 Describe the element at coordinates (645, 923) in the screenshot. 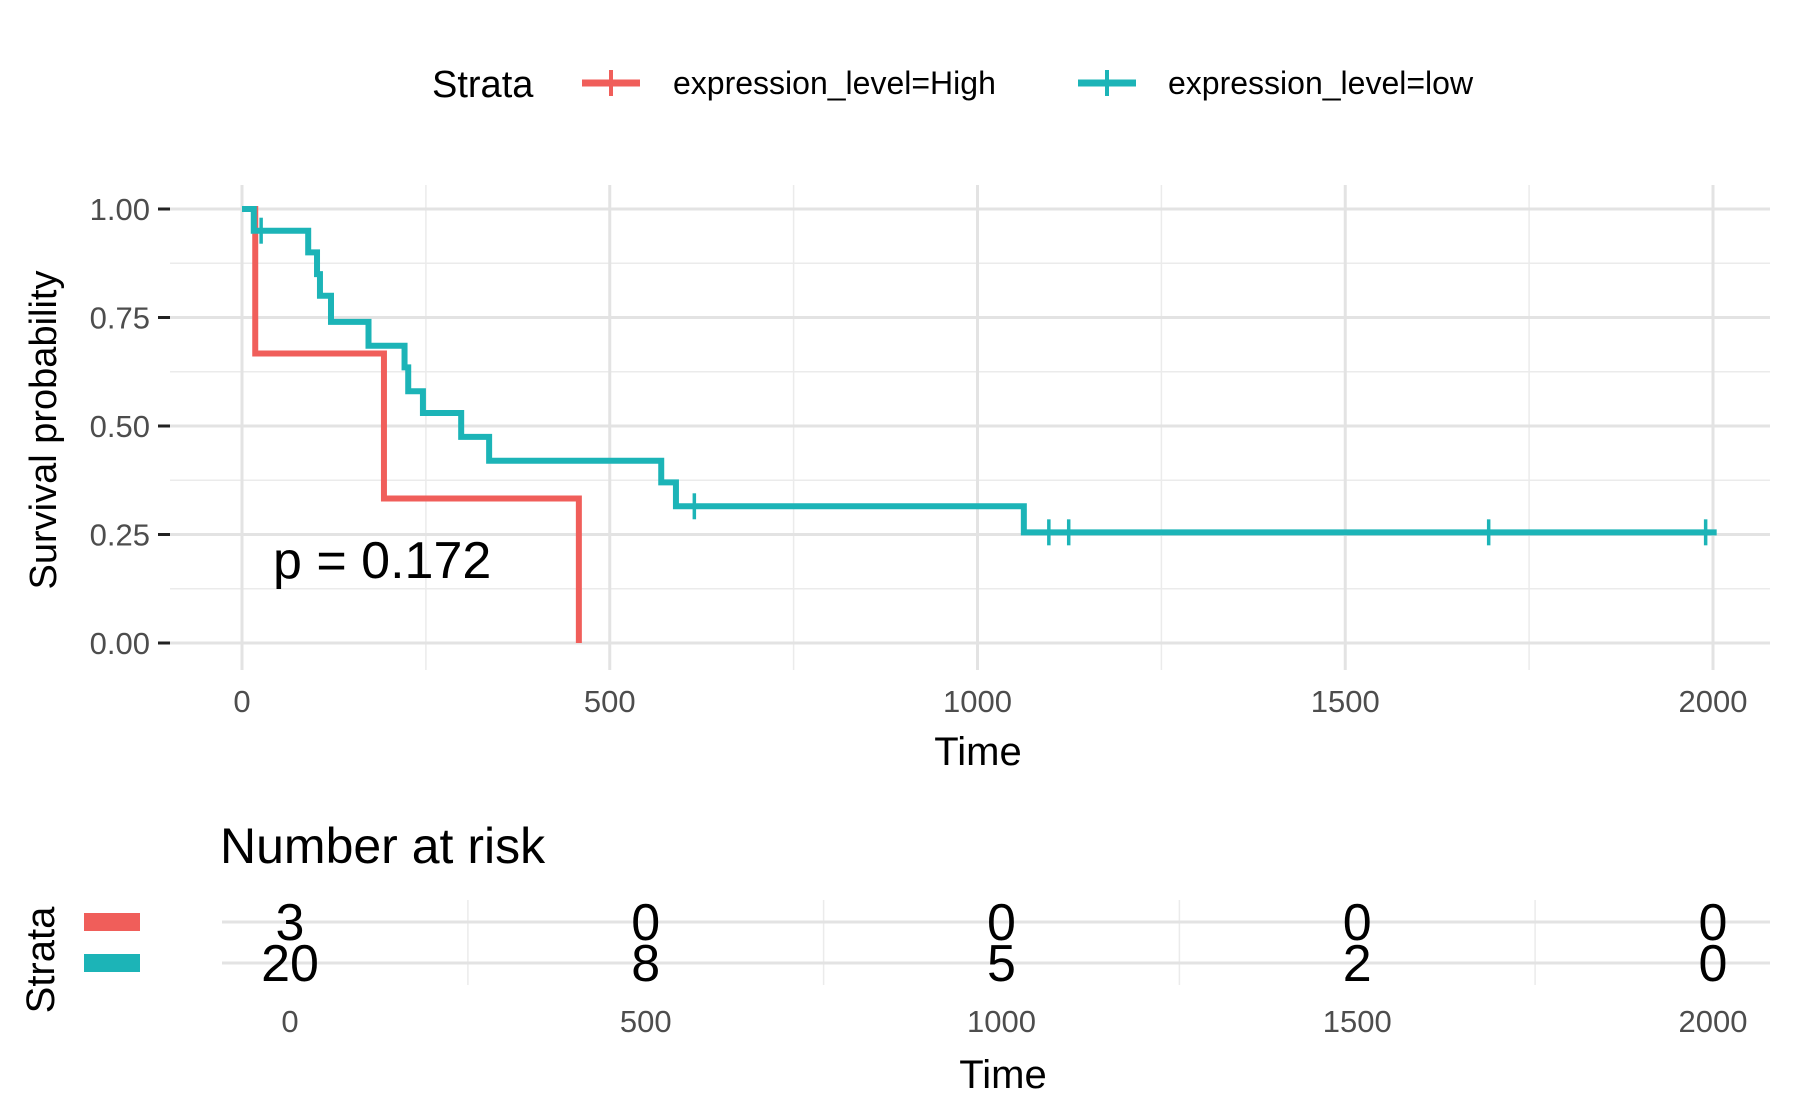

I see `risk-cell-0-1: 0` at that location.